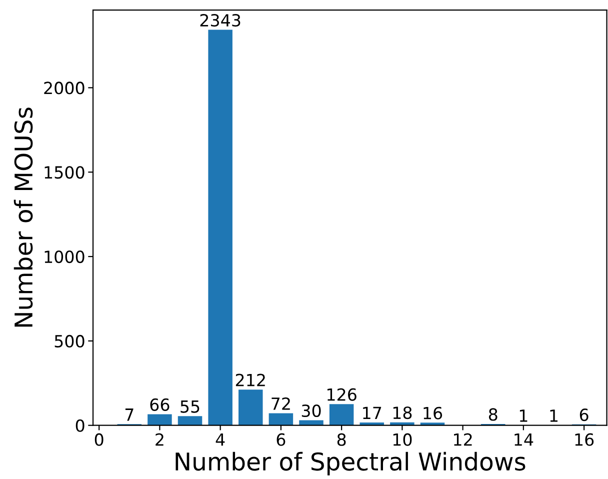 The image size is (608, 479). What do you see at coordinates (281, 403) in the screenshot?
I see `data-label: 72` at bounding box center [281, 403].